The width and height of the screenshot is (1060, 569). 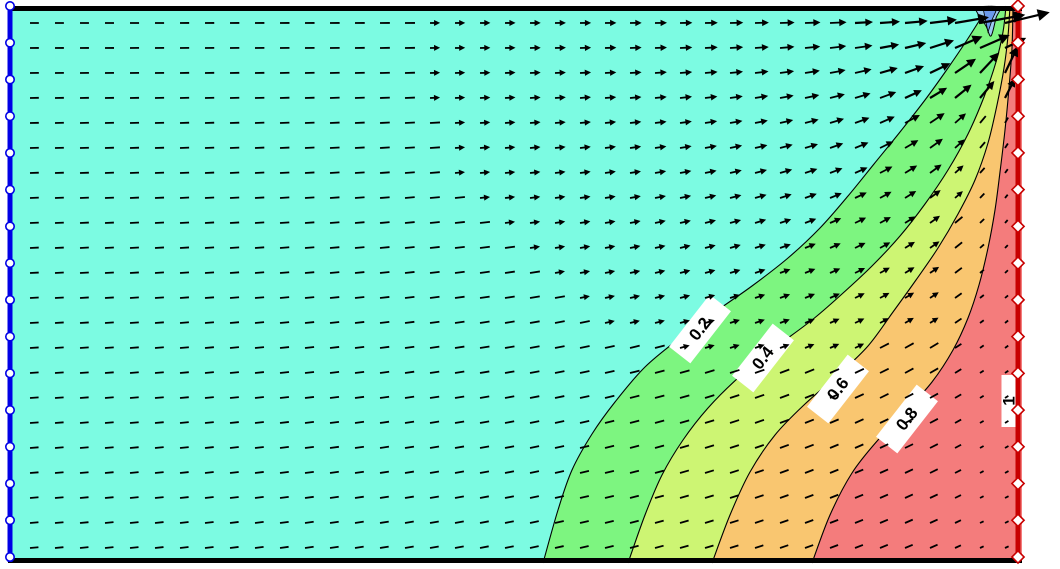 I want to click on right-boundary-node, so click(x=1018, y=79).